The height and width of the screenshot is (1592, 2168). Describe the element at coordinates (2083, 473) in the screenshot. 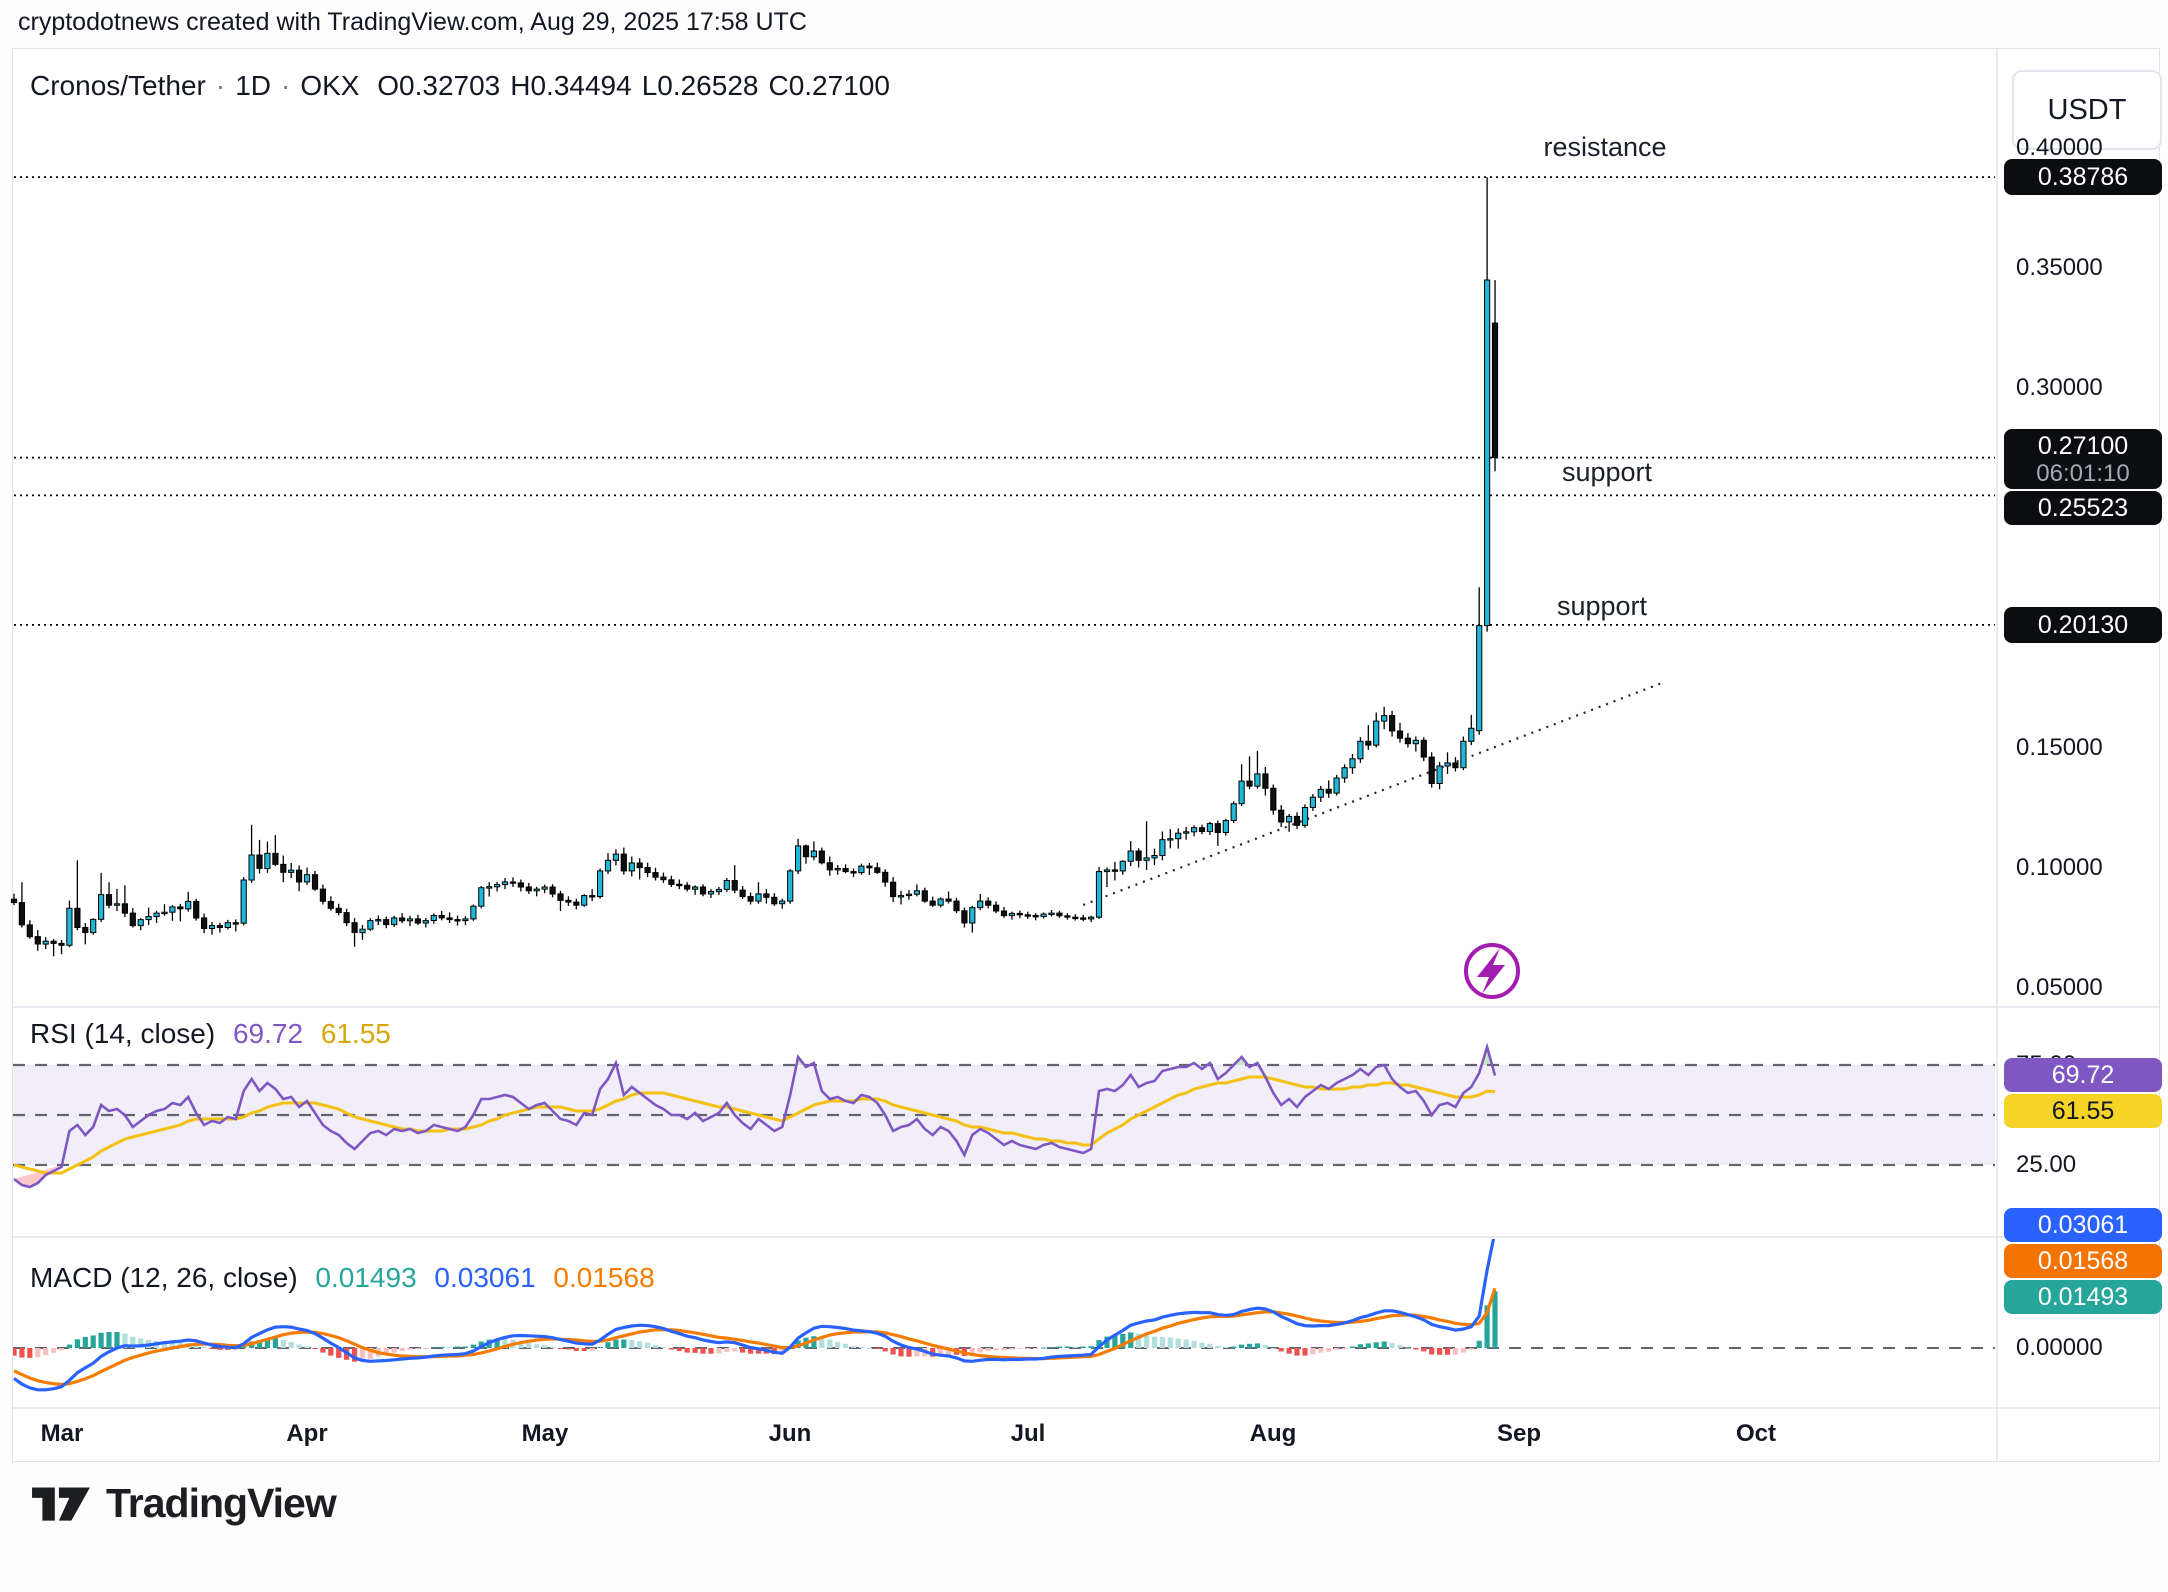

I see `candle-countdown: 06:01:10` at that location.